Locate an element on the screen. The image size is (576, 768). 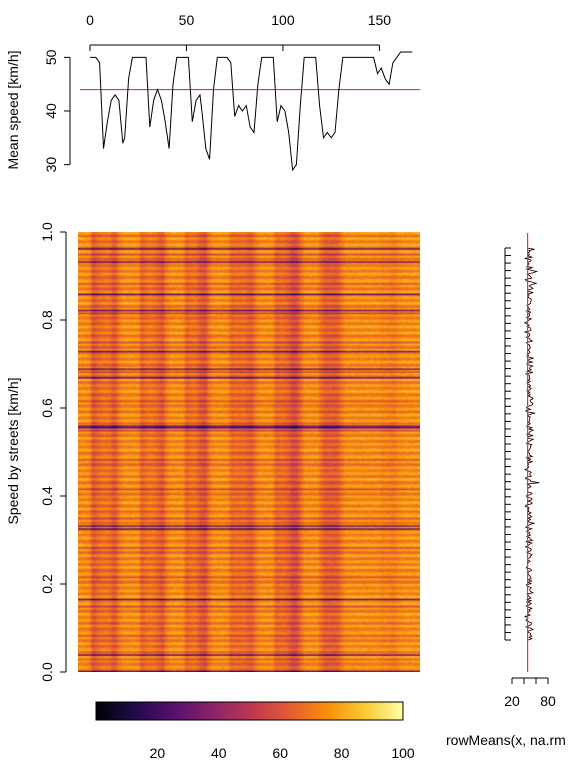
top-y-axis-label: Mean speed [km/h] is located at coordinates (13, 109).